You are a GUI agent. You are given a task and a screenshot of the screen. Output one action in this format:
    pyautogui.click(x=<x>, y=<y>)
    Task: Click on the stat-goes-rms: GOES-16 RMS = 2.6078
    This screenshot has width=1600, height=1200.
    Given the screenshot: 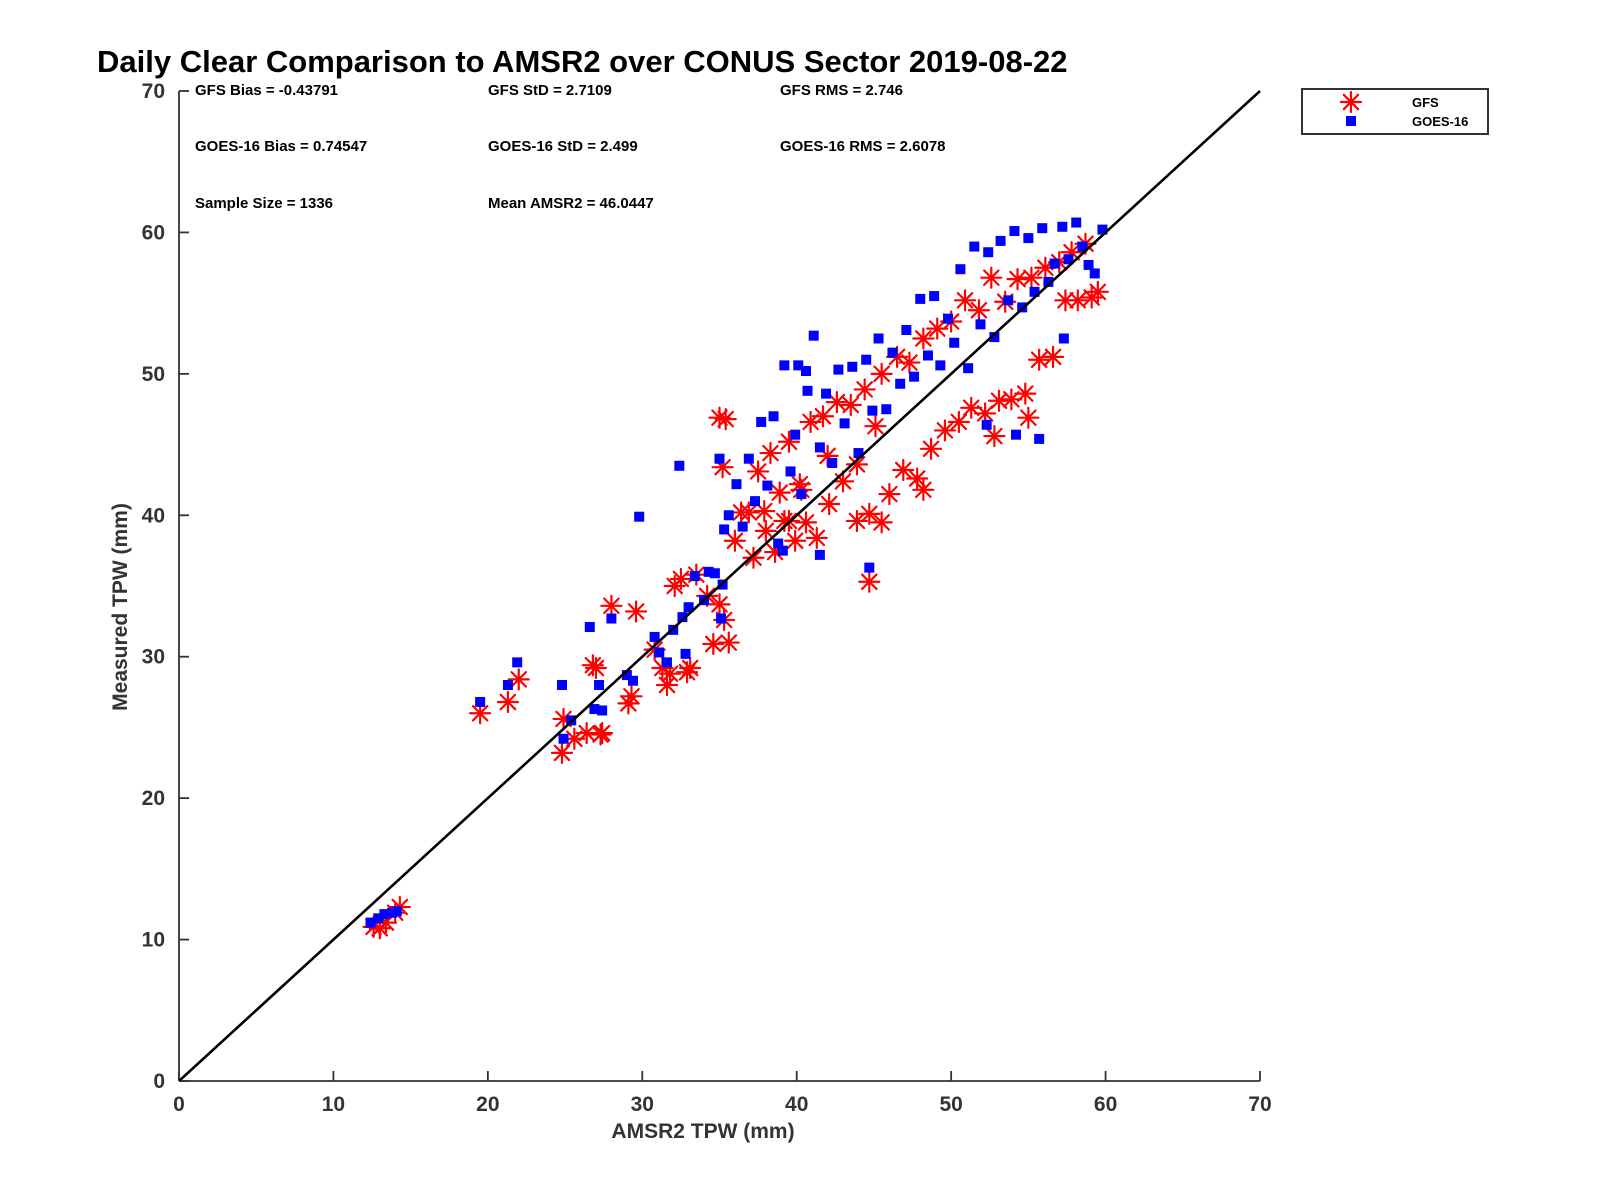 What is the action you would take?
    pyautogui.click(x=863, y=146)
    